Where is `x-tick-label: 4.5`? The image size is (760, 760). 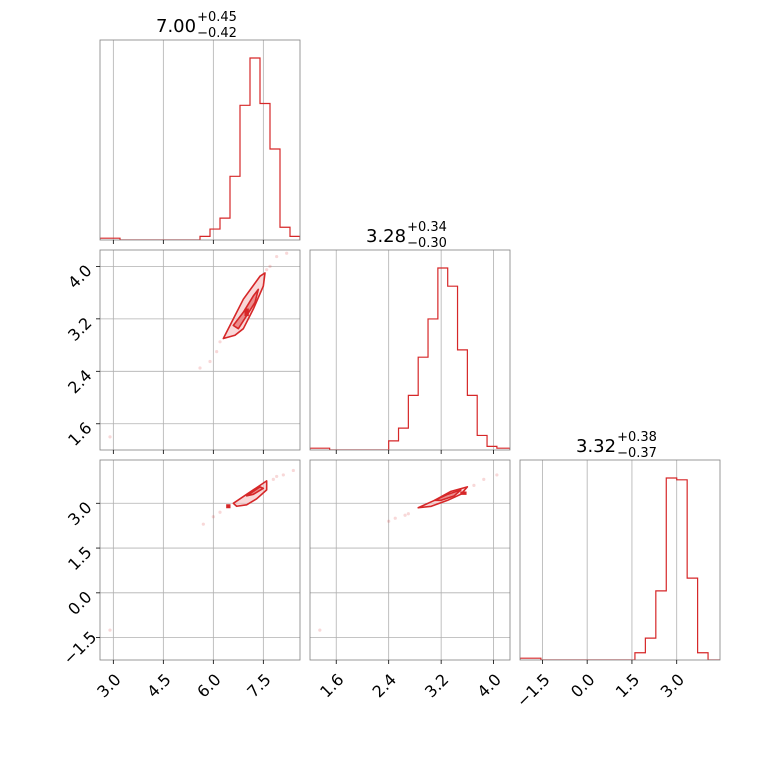 x-tick-label: 4.5 is located at coordinates (158, 685).